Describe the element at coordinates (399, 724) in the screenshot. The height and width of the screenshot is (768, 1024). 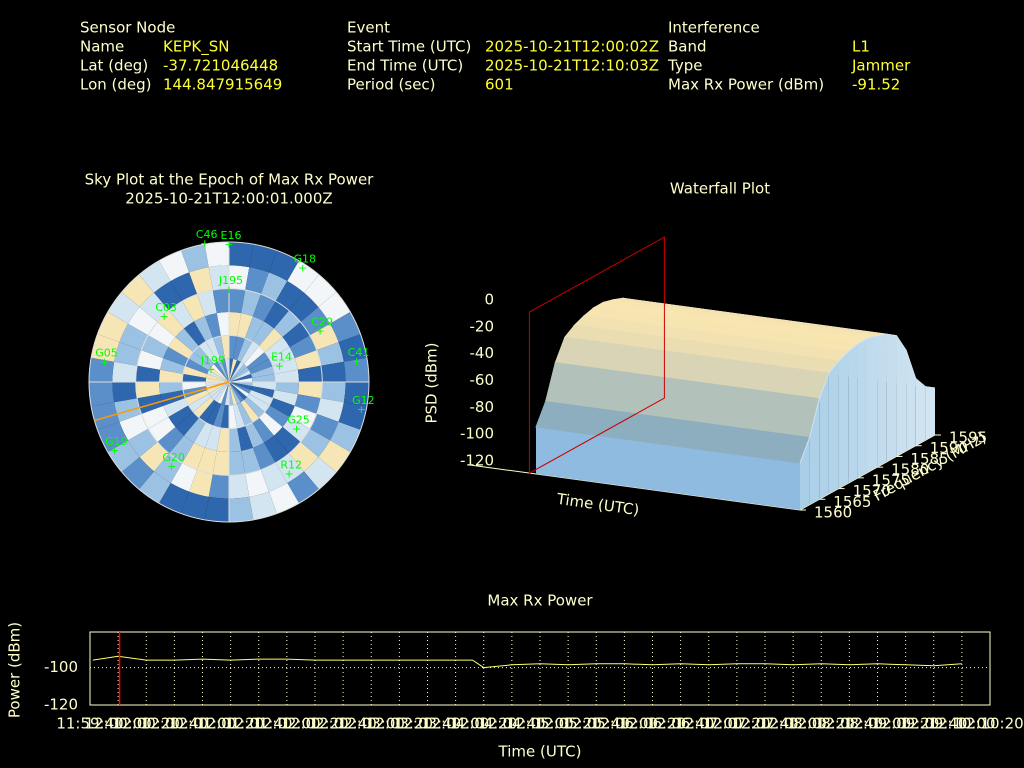
I see `x-tick-label: 12:03:20` at that location.